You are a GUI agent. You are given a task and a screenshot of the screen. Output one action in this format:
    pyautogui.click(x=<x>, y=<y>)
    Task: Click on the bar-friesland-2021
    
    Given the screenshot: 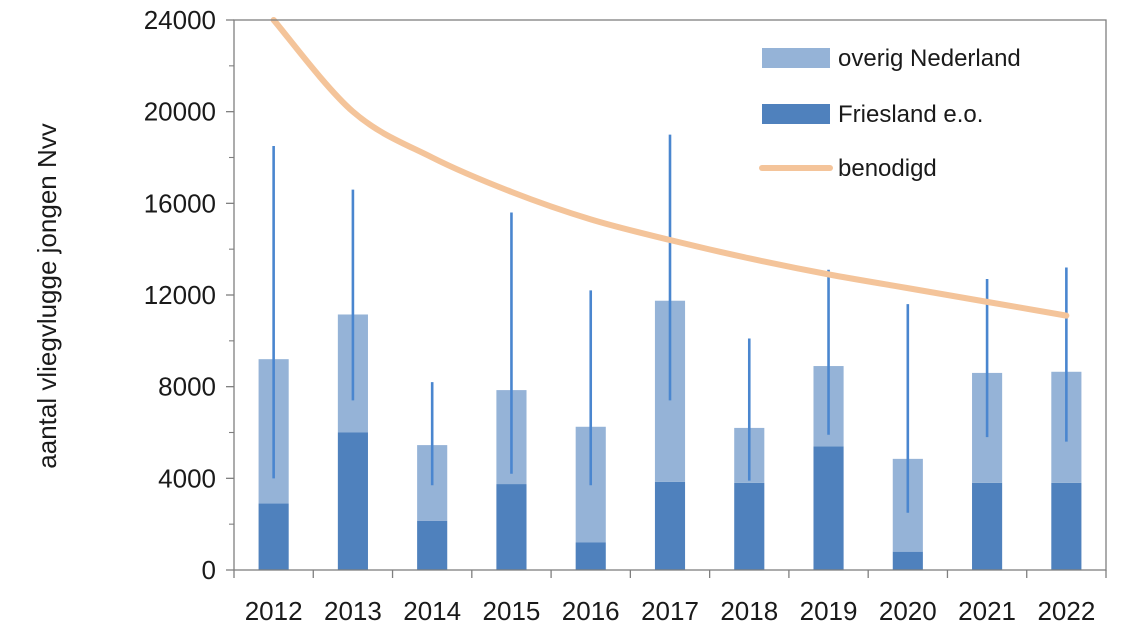 What is the action you would take?
    pyautogui.click(x=987, y=526)
    